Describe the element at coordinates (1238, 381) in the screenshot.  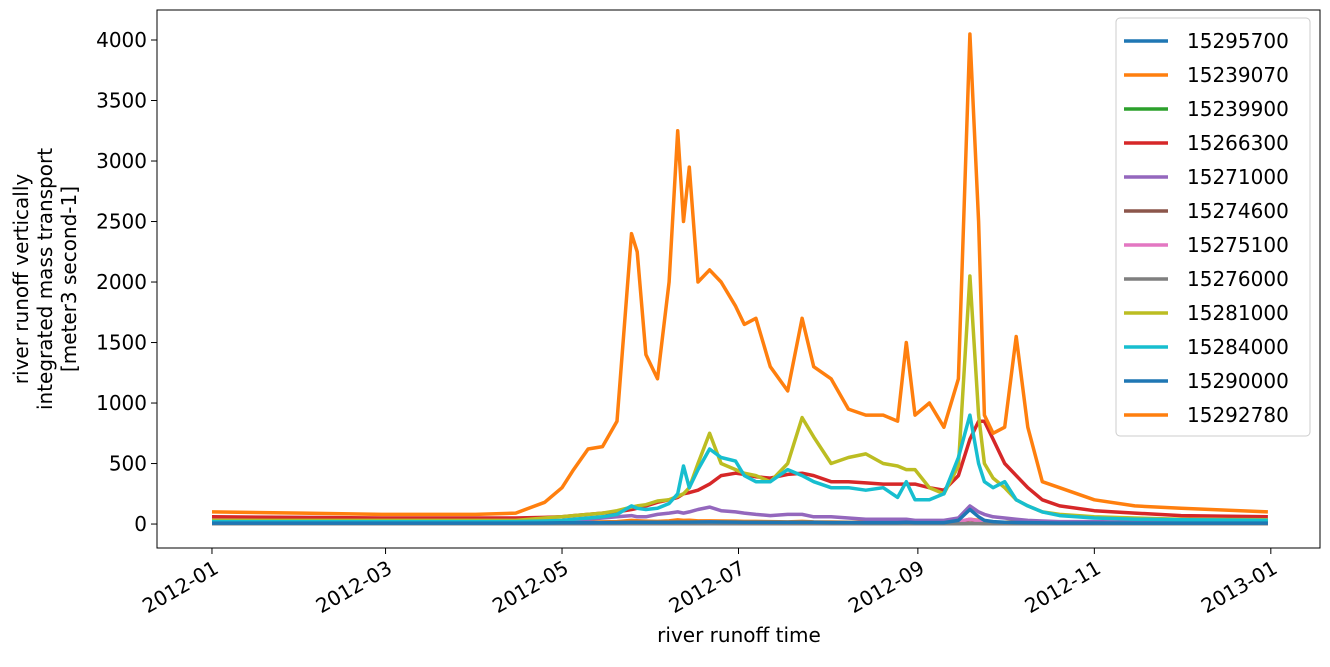
I see `legend-label: 15290000` at that location.